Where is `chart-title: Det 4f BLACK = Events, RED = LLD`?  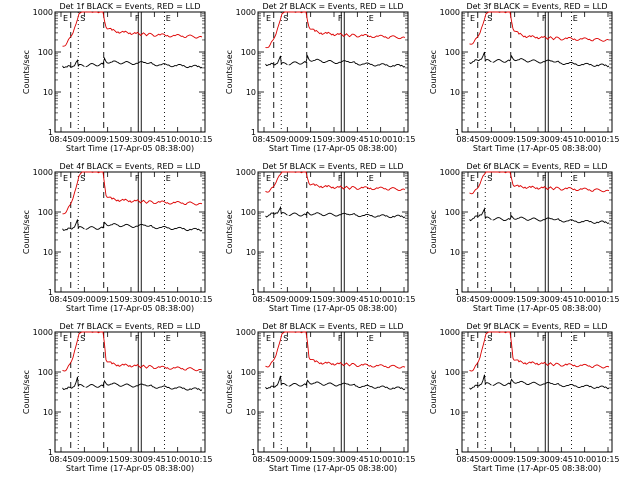
chart-title: Det 4f BLACK = Events, RED = LLD is located at coordinates (129, 166).